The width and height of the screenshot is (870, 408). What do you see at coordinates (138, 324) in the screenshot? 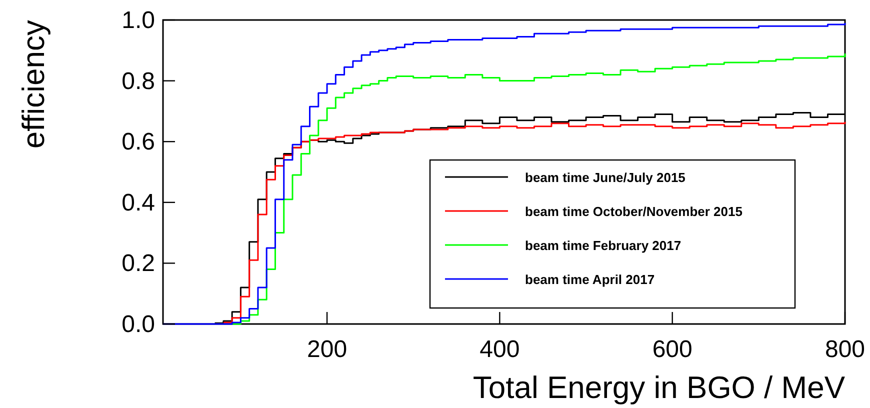
I see `y-tick-label: 0.0` at bounding box center [138, 324].